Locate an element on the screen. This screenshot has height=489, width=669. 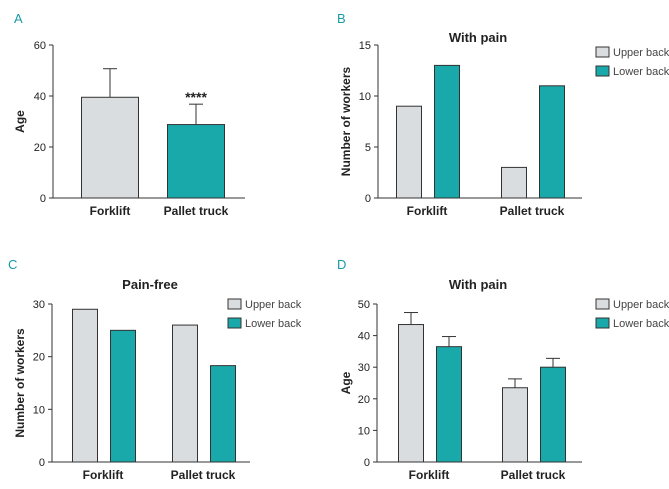
significance-marker: **** is located at coordinates (196, 97).